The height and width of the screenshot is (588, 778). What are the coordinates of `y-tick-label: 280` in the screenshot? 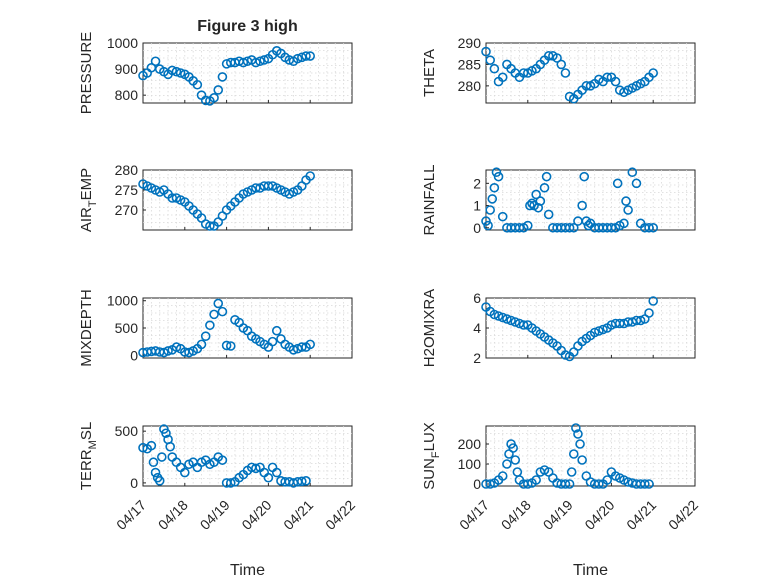 It's located at (127, 170).